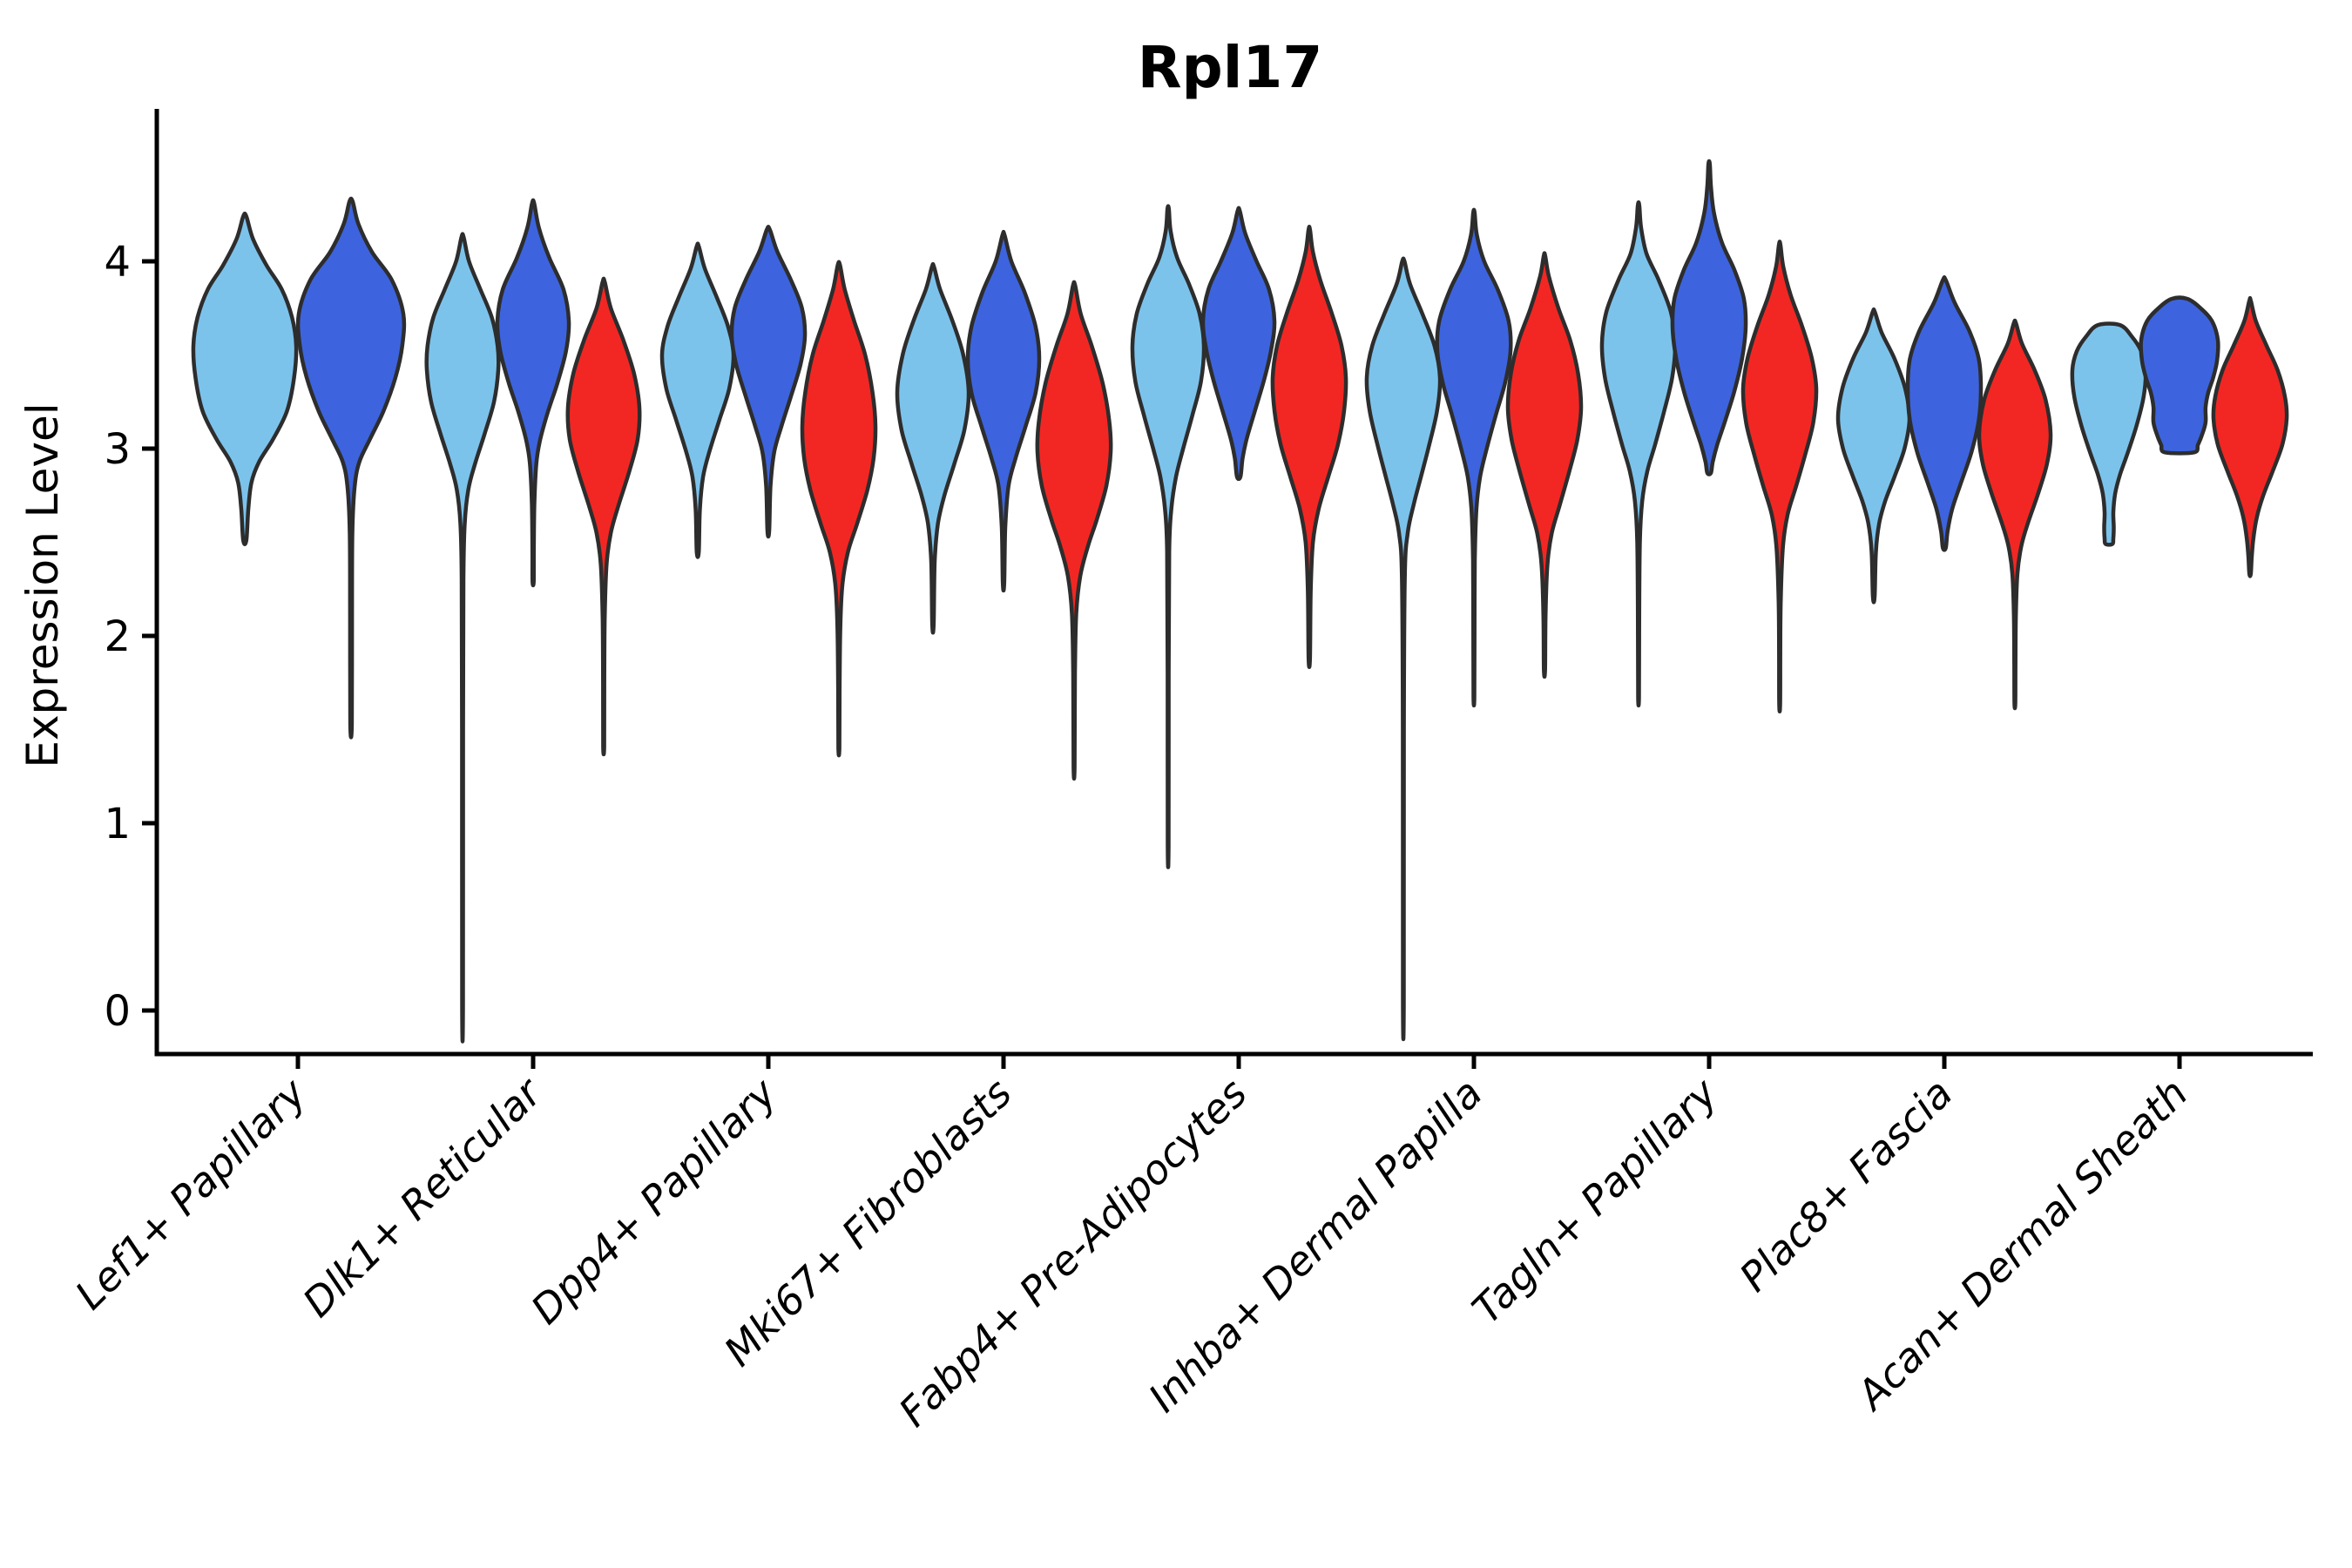 This screenshot has height=1568, width=2352. I want to click on violin-1-dark-blue, so click(533, 393).